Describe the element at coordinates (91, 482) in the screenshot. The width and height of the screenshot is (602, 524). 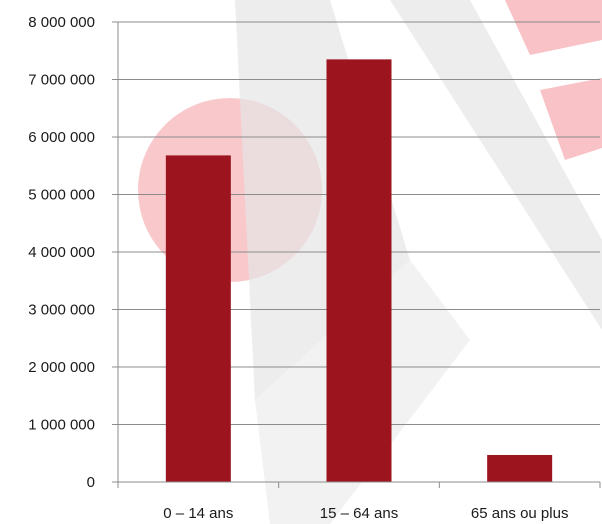
I see `y-tick-label: 0` at that location.